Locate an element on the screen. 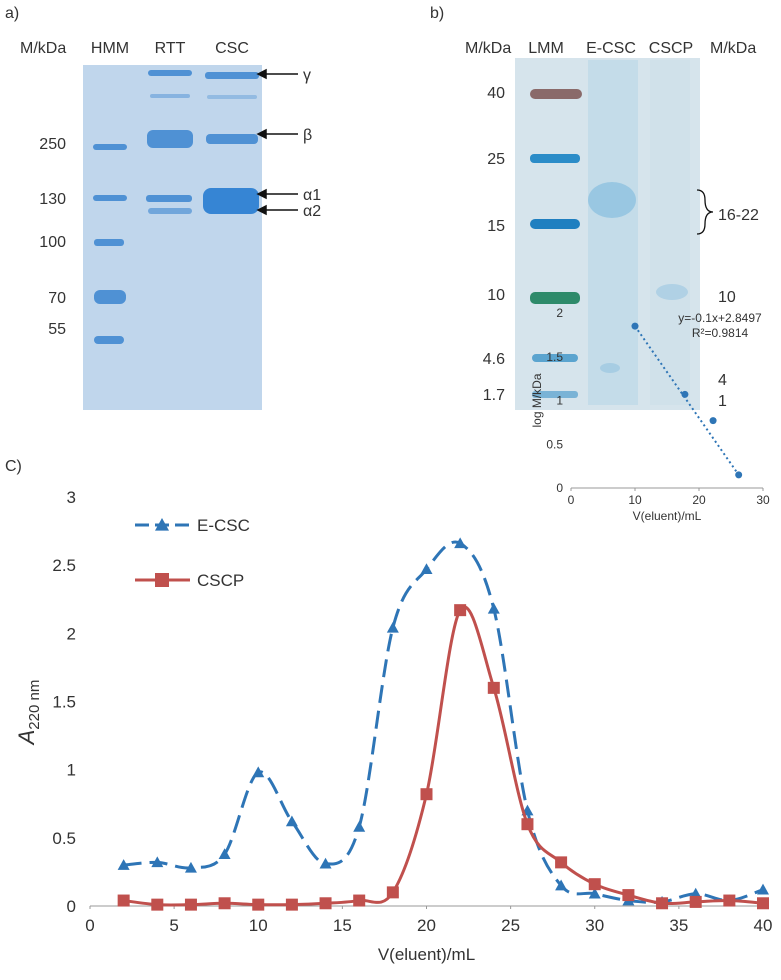 The image size is (781, 980). panel-label: b) is located at coordinates (437, 13).